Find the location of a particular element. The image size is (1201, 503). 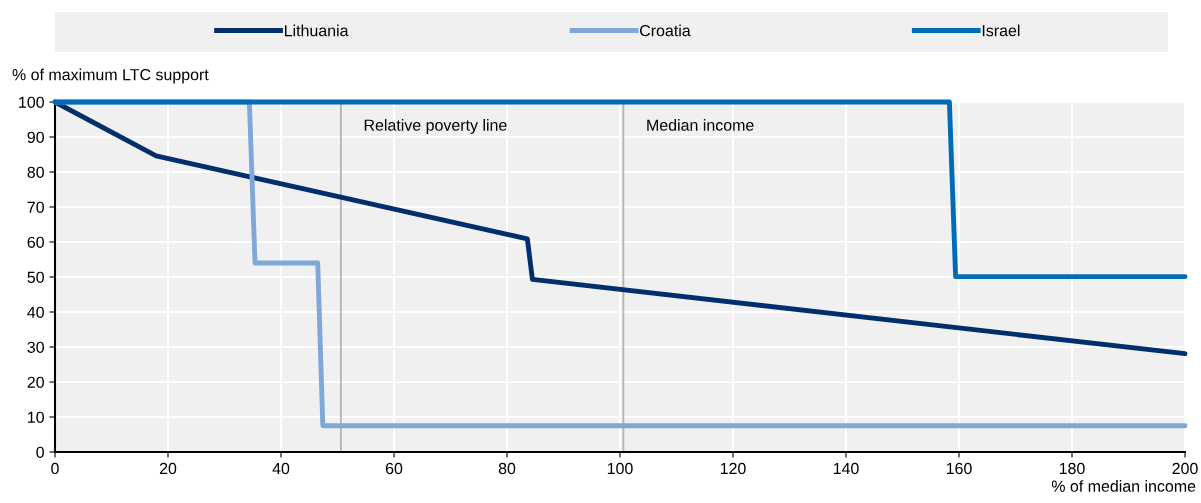

y-tick-label: 10 is located at coordinates (36, 417).